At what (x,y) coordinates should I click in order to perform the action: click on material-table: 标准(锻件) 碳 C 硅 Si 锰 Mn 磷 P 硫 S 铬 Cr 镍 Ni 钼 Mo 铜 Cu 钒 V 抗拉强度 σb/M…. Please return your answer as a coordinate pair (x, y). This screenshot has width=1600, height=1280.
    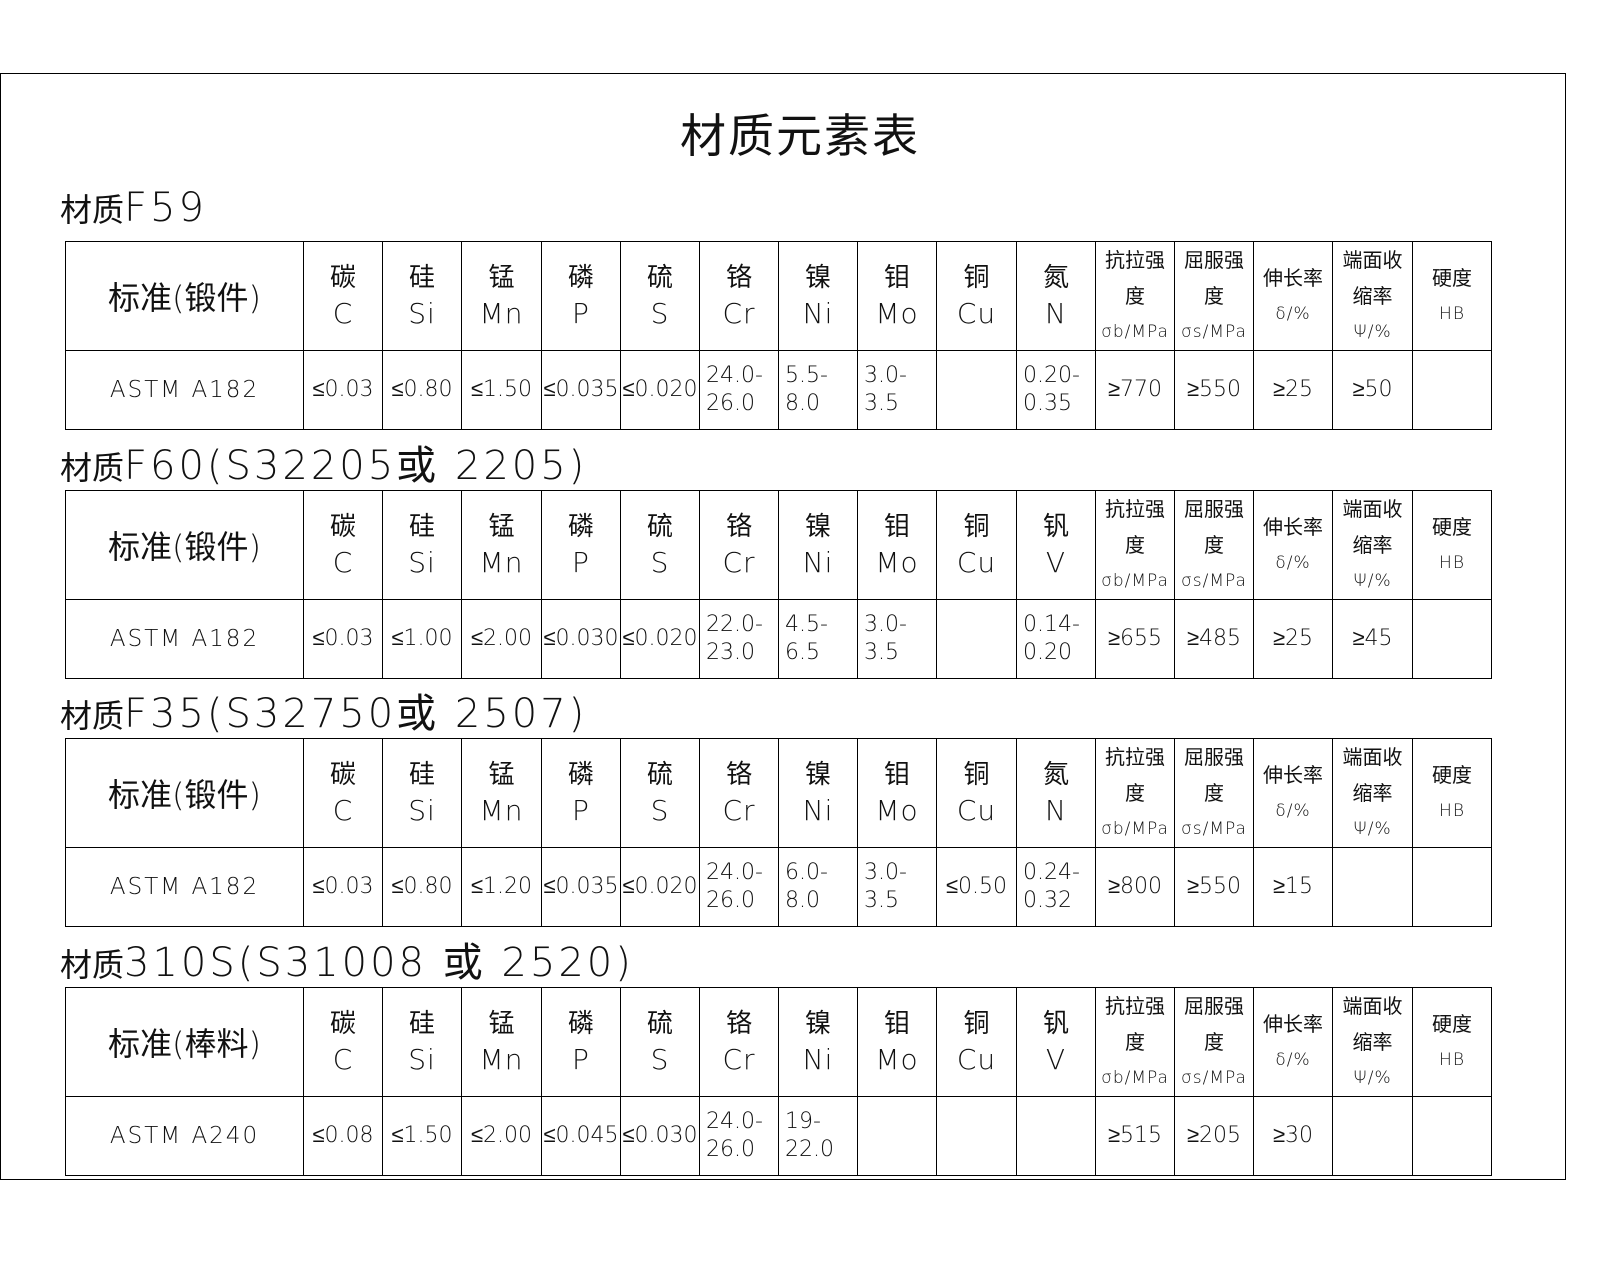
    Looking at the image, I should click on (778, 584).